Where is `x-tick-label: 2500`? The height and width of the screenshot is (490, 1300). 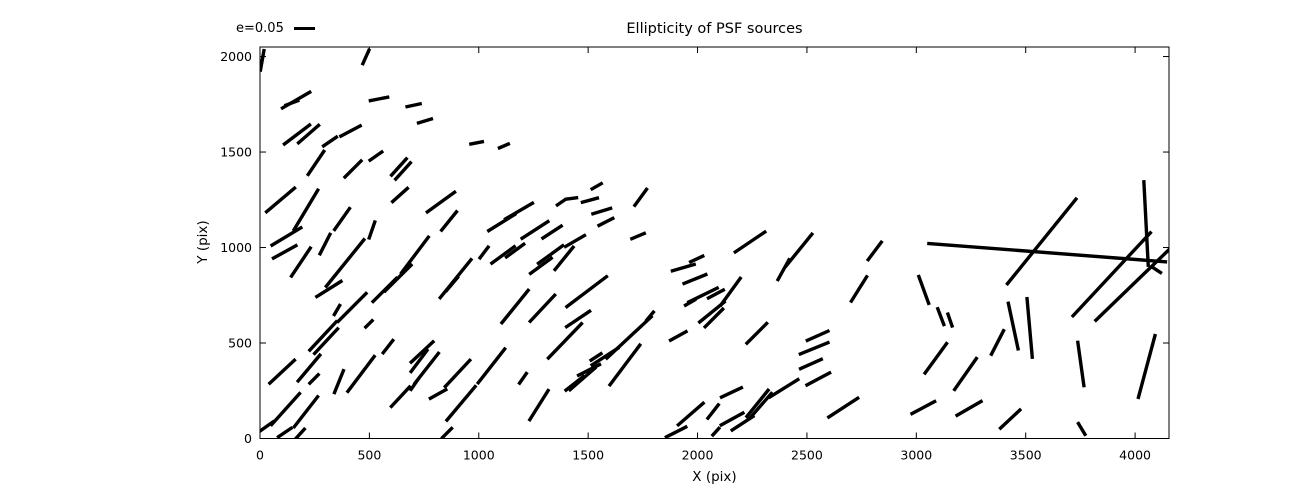
x-tick-label: 2500 is located at coordinates (807, 455).